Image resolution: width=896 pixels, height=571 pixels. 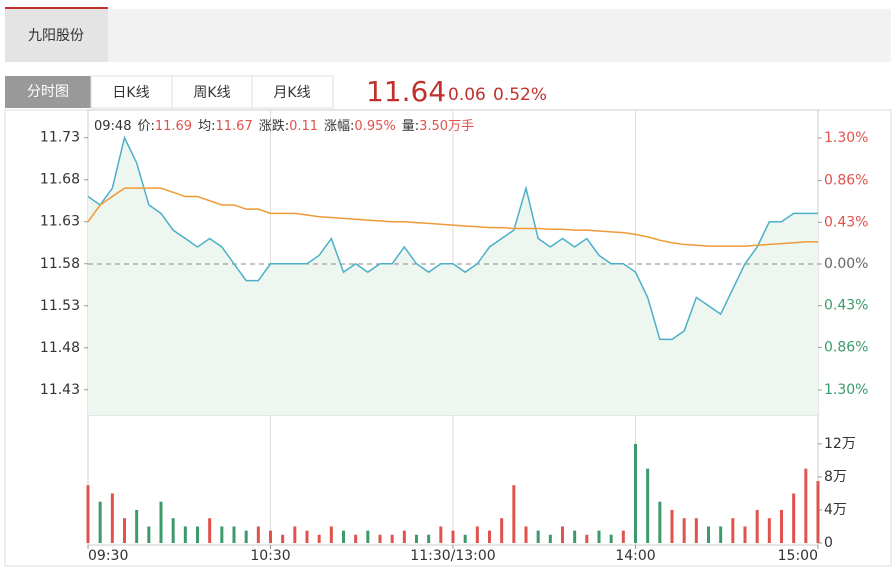 What do you see at coordinates (452, 556) in the screenshot?
I see `x-tick-label: 11:30/13:00` at bounding box center [452, 556].